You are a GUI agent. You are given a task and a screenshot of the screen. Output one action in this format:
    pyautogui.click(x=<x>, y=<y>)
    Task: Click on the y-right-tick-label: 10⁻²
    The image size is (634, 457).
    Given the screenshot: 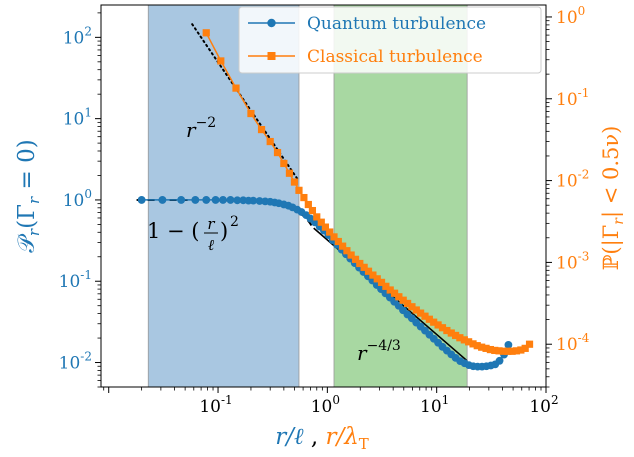 What is the action you would take?
    pyautogui.click(x=572, y=180)
    